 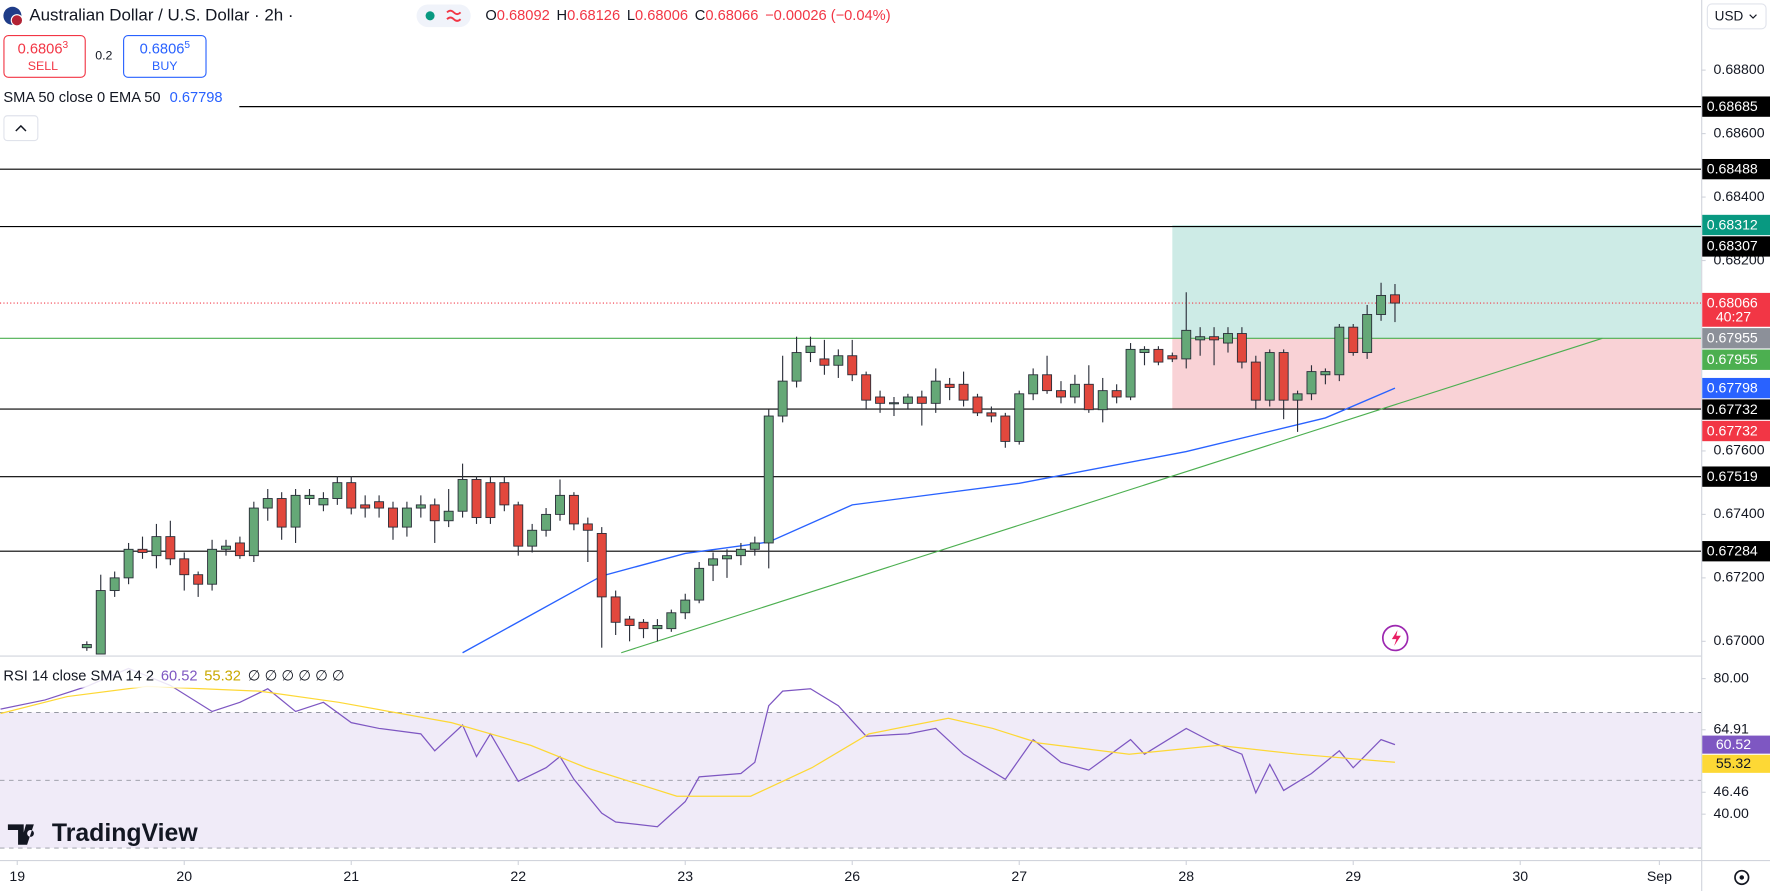 What do you see at coordinates (490, 16) in the screenshot?
I see `ohlc-prefix: O` at bounding box center [490, 16].